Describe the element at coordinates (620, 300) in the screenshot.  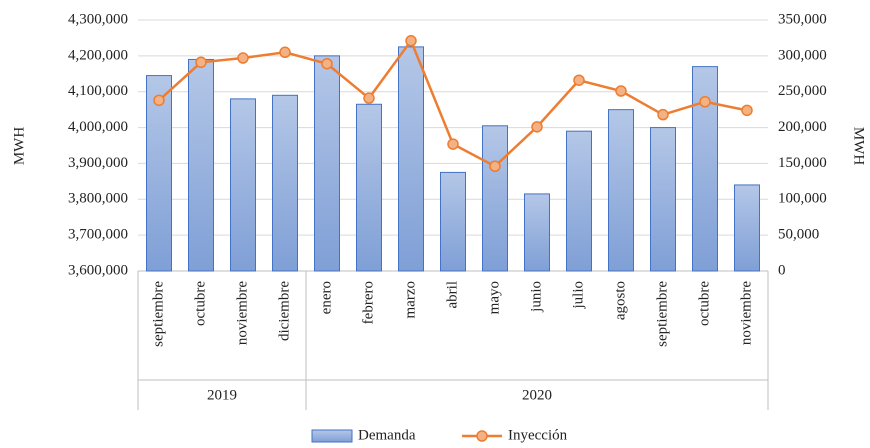
I see `x-tick-label: agosto` at that location.